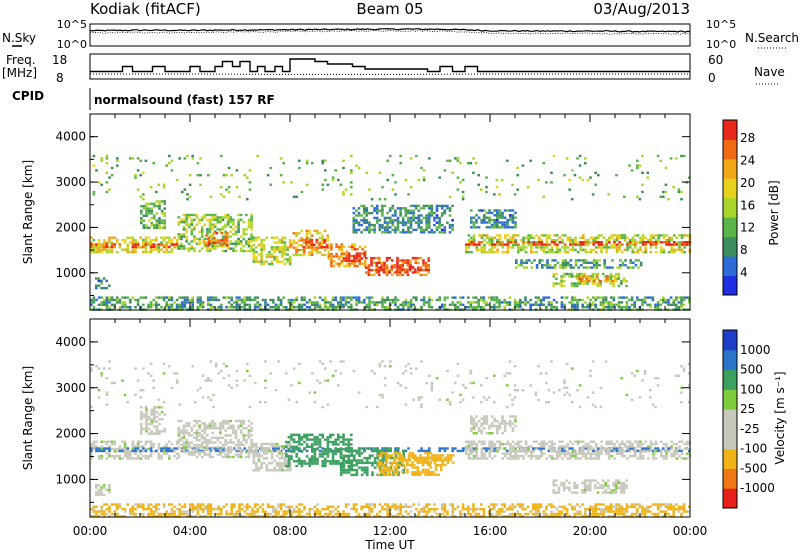 Image resolution: width=800 pixels, height=554 pixels. I want to click on freq-label-line2: [MHz], so click(19, 73).